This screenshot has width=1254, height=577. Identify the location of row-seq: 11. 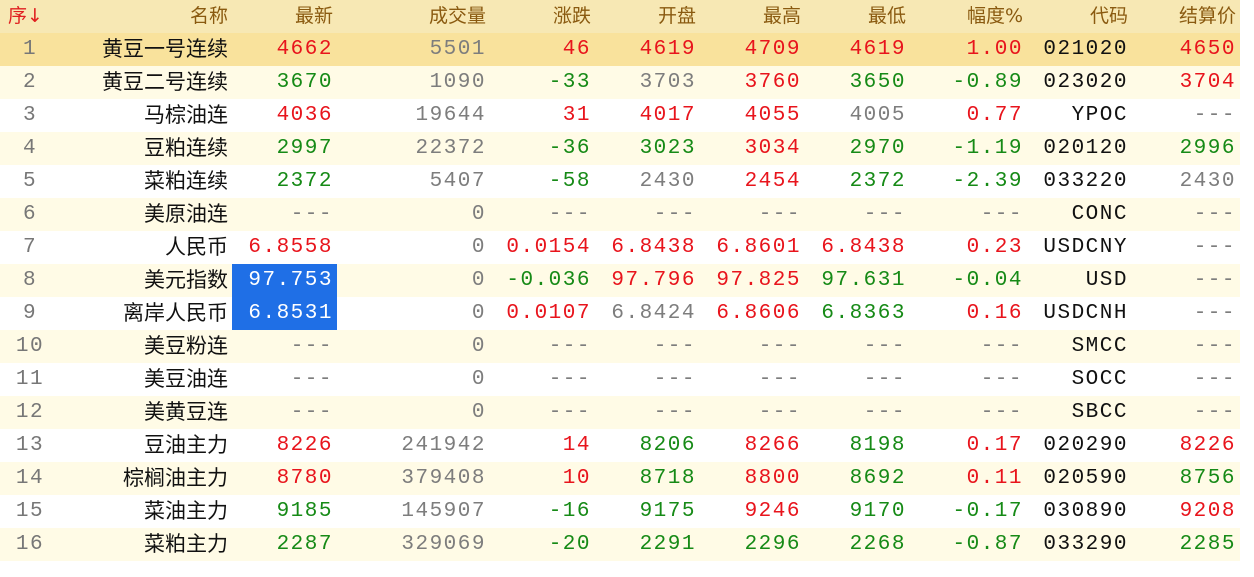
(30, 379).